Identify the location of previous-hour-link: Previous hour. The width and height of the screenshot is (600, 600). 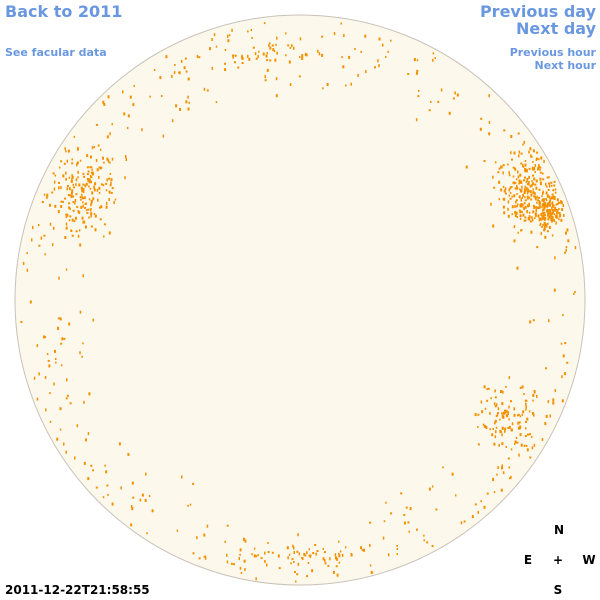
(553, 52).